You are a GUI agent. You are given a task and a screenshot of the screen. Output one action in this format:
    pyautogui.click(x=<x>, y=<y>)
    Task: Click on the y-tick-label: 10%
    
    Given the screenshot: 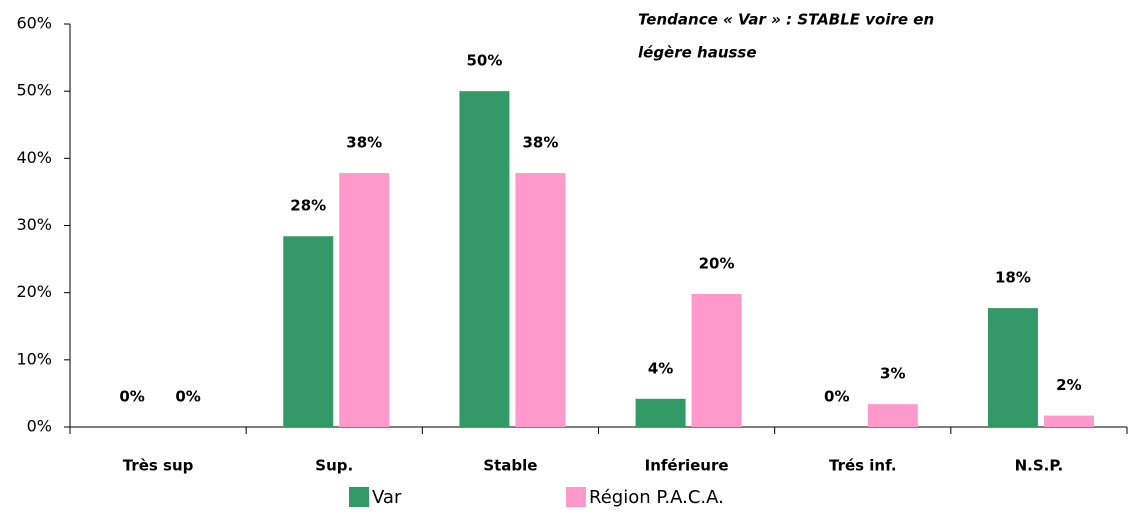 What is the action you would take?
    pyautogui.click(x=34, y=358)
    